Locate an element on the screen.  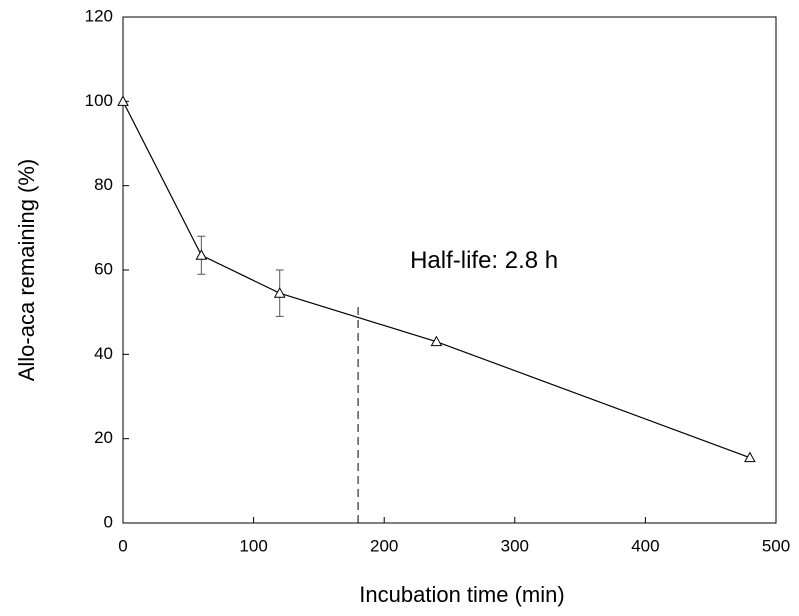
annotation: Half-life: 2.8 h is located at coordinates (484, 260).